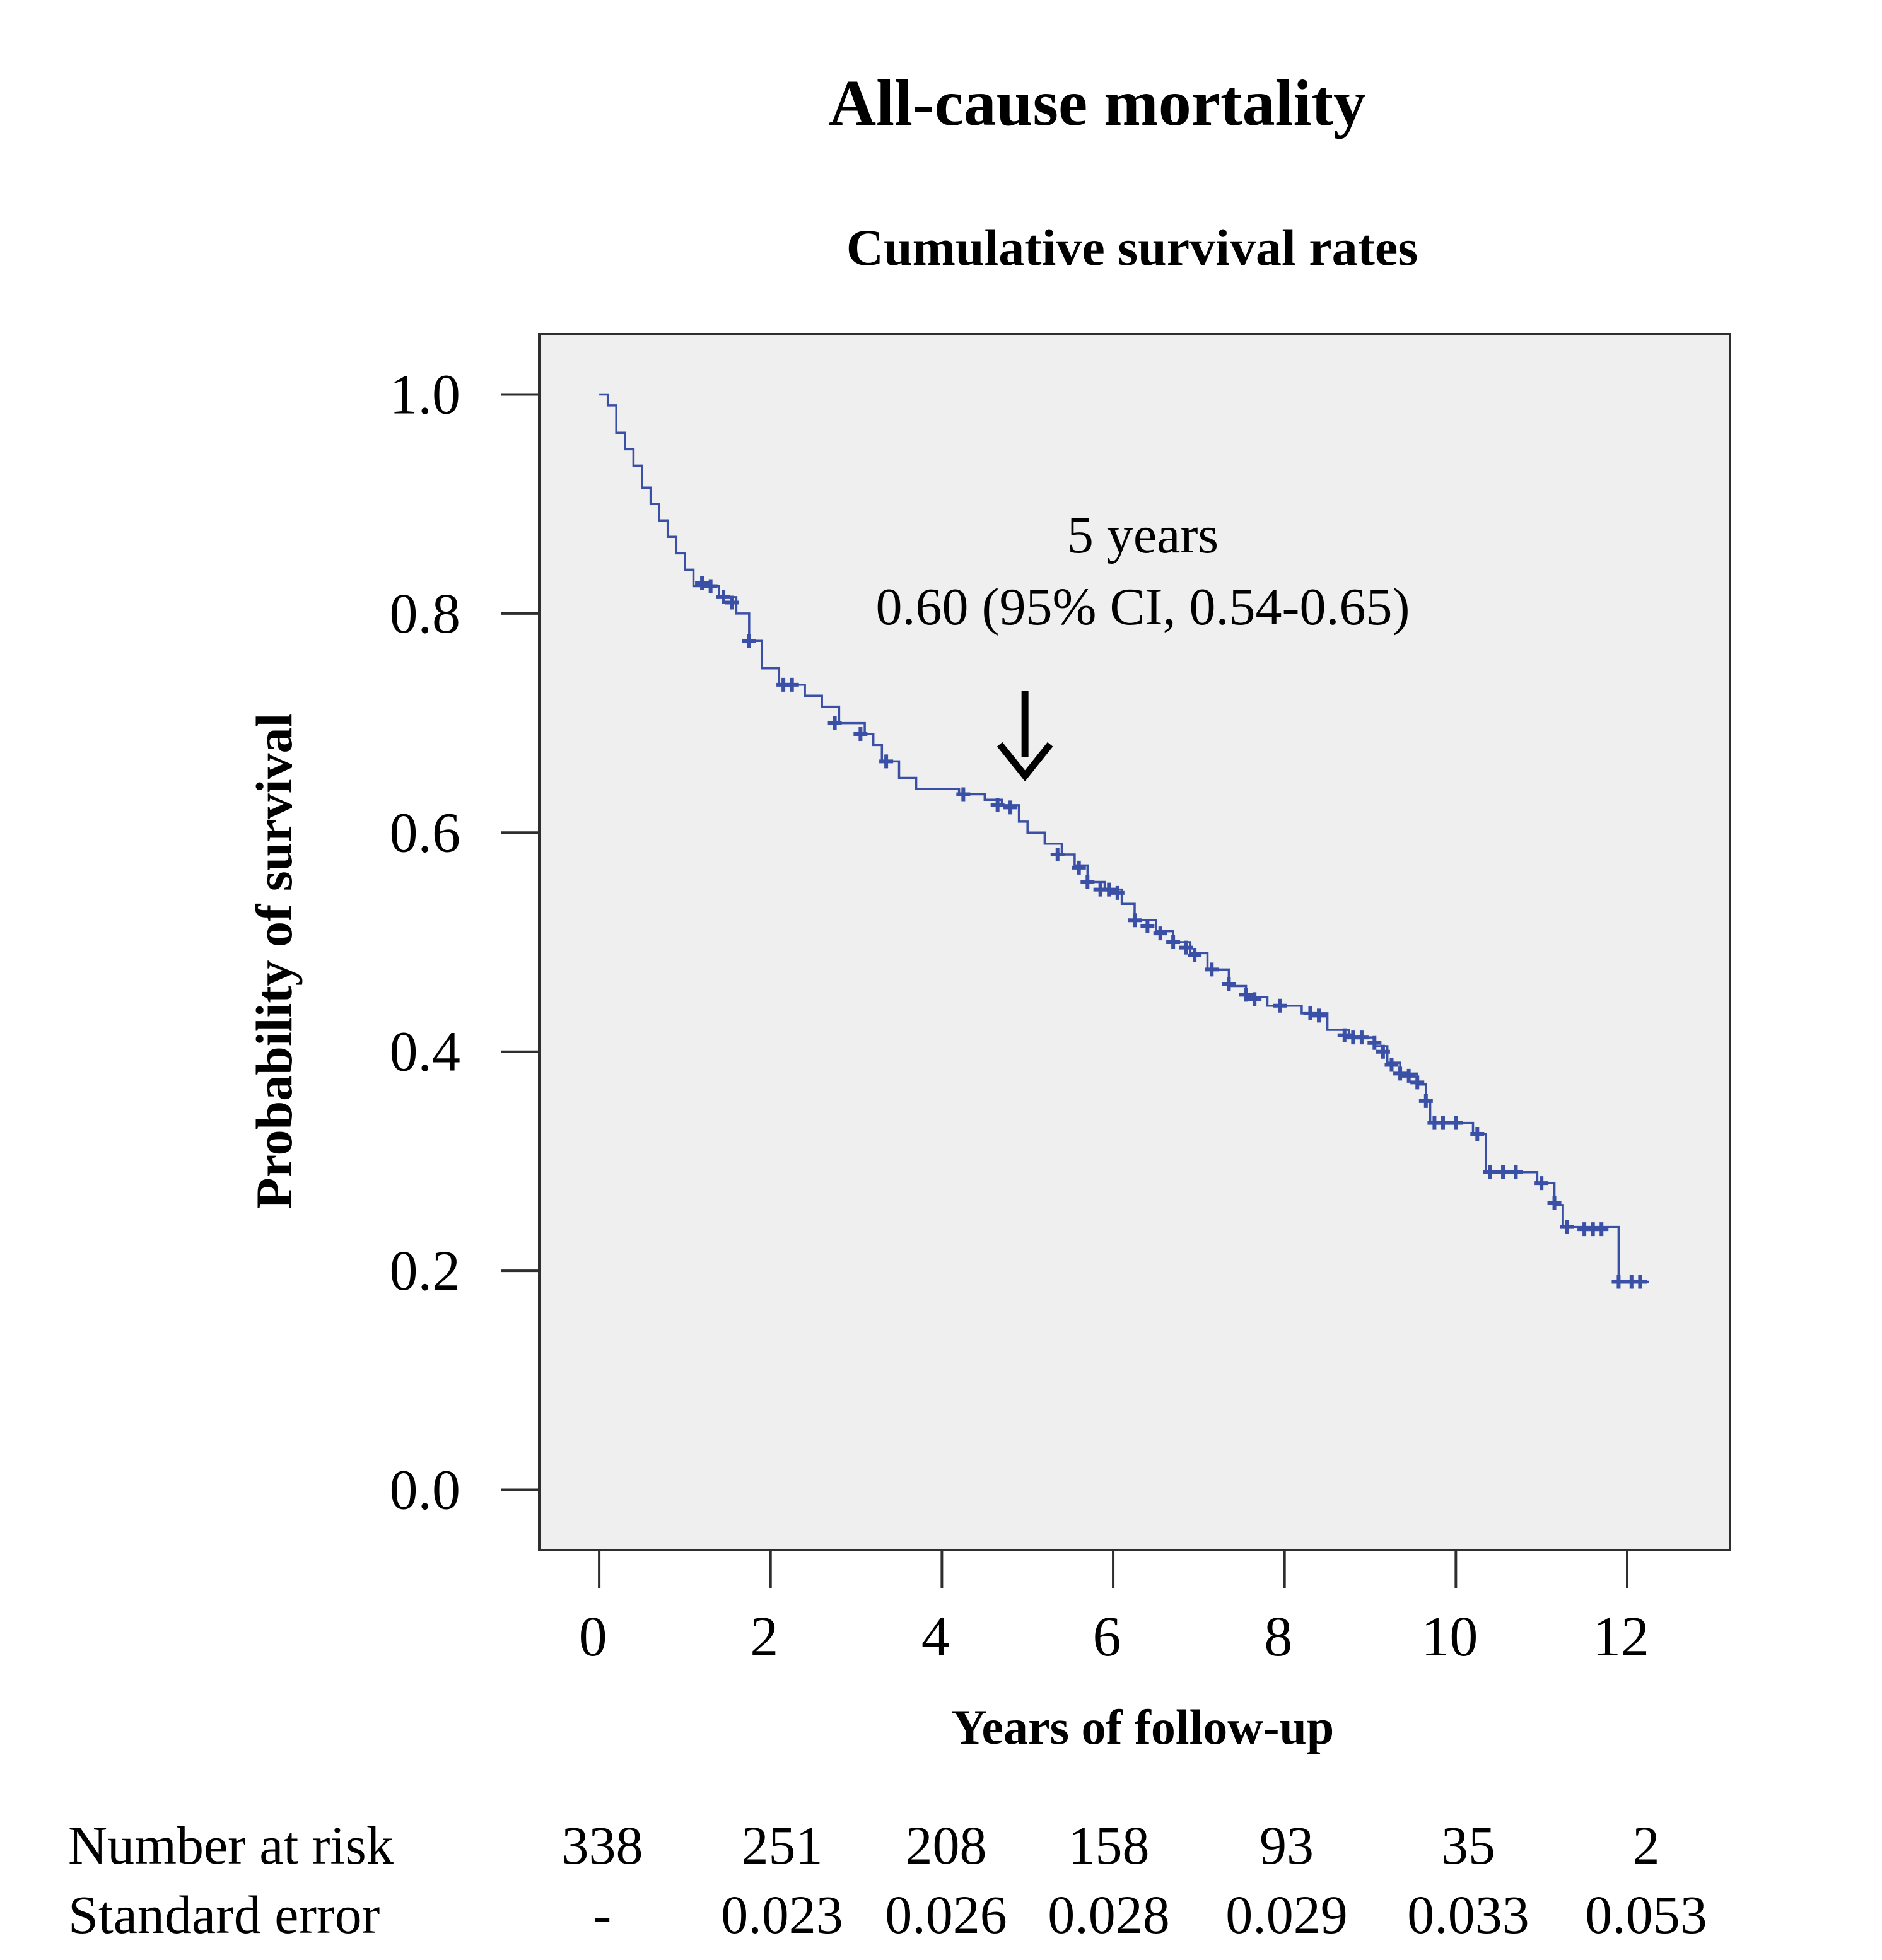 The image size is (1882, 1960). I want to click on x-tick-label: 12, so click(1621, 1637).